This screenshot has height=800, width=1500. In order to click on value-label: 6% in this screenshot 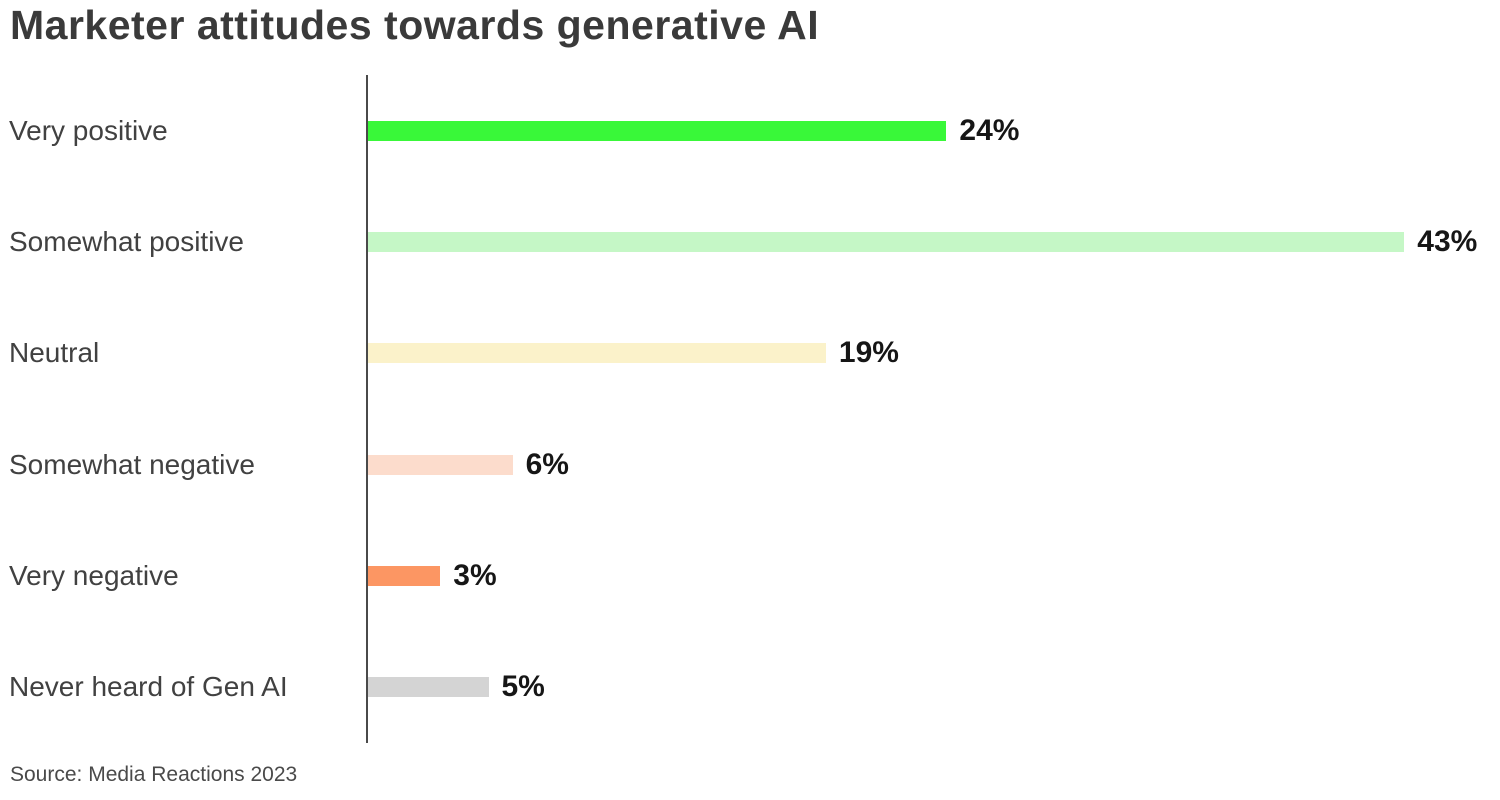, I will do `click(547, 464)`.